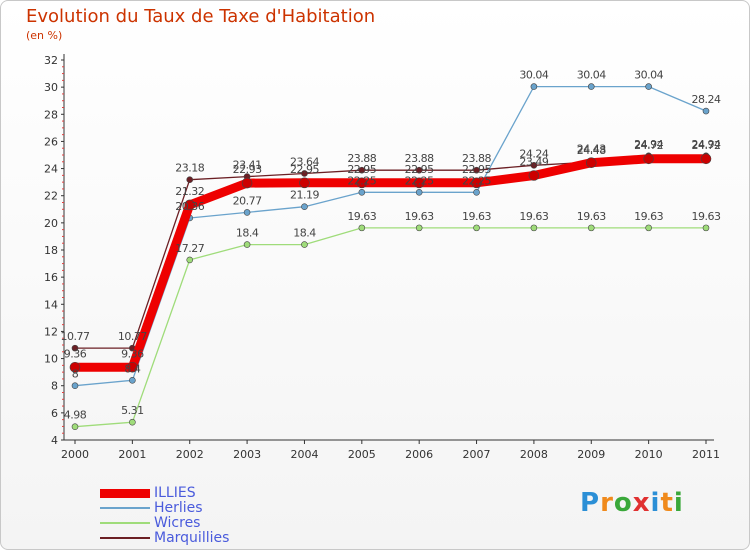  What do you see at coordinates (51, 169) in the screenshot?
I see `y-tick-label: 24` at bounding box center [51, 169].